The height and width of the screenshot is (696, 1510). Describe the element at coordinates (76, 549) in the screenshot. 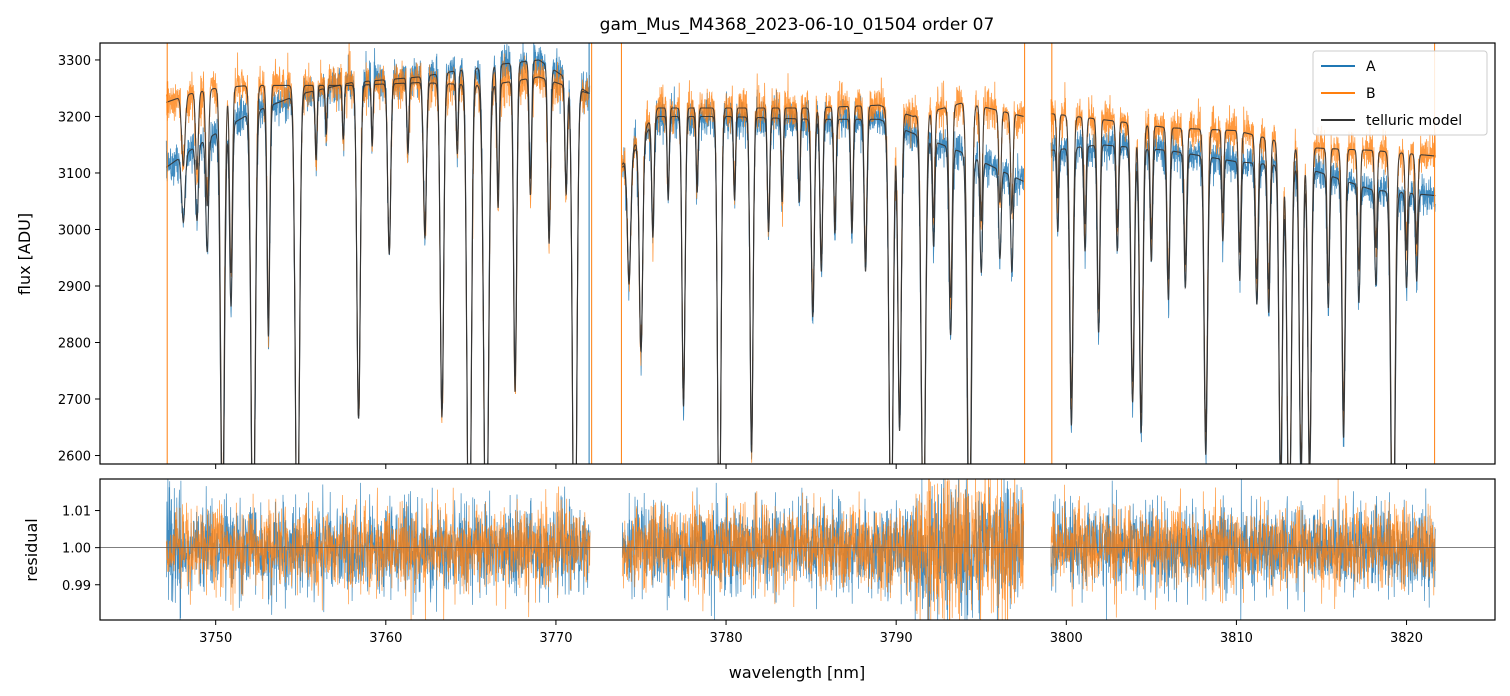

I see `residual-y-tick-label: 1.00` at that location.